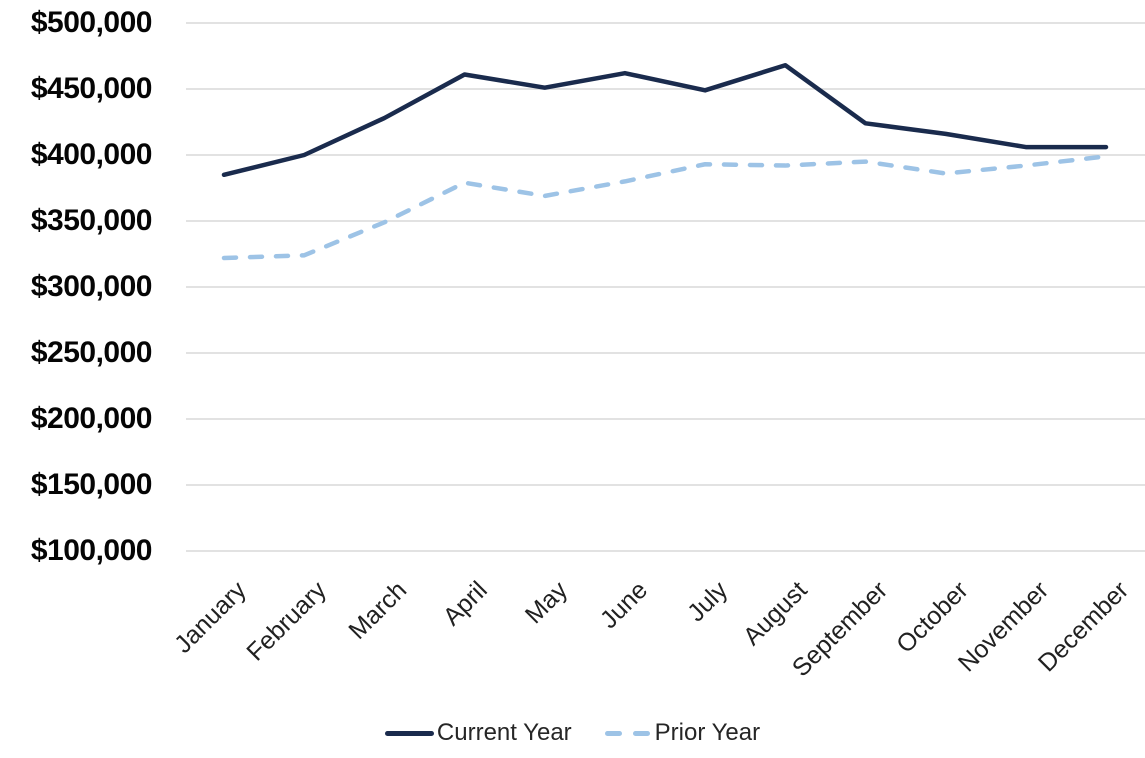  What do you see at coordinates (409, 733) in the screenshot?
I see `legend-solid-line-swatch` at bounding box center [409, 733].